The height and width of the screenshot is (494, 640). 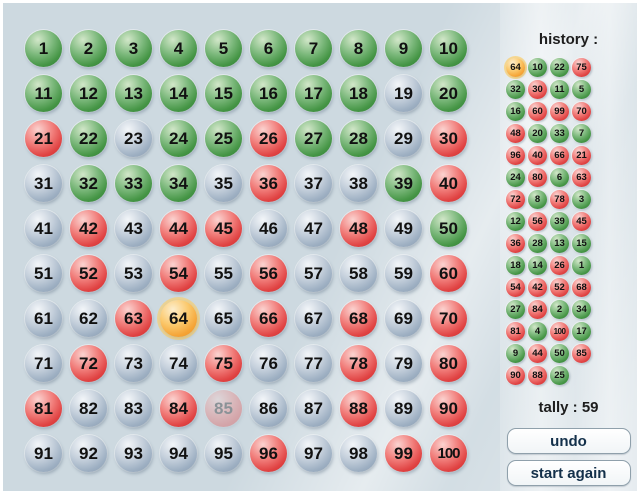 I want to click on board-ball-40: 40, so click(x=448, y=183).